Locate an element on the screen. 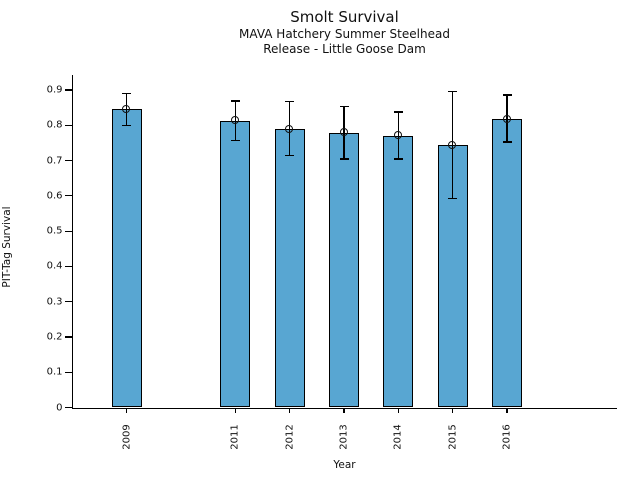 The width and height of the screenshot is (640, 480). data-point-marker-2009 is located at coordinates (126, 108).